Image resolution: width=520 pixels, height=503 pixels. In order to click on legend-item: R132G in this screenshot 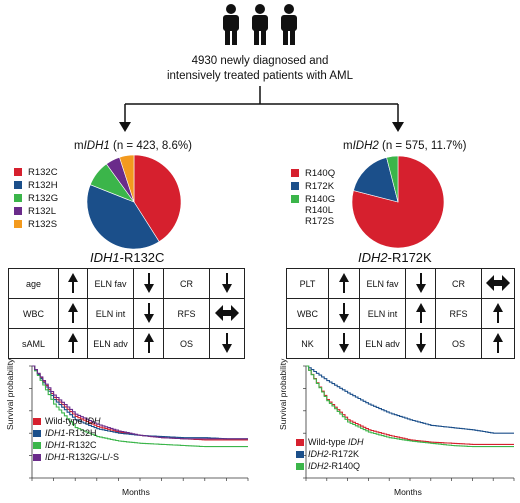, I will do `click(36, 198)`.